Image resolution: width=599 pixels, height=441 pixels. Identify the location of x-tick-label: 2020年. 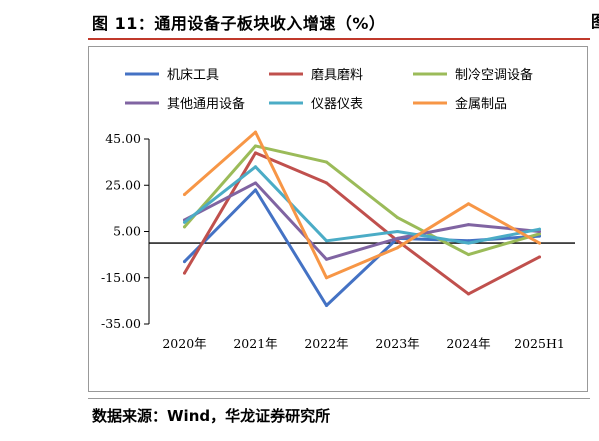
(184, 343).